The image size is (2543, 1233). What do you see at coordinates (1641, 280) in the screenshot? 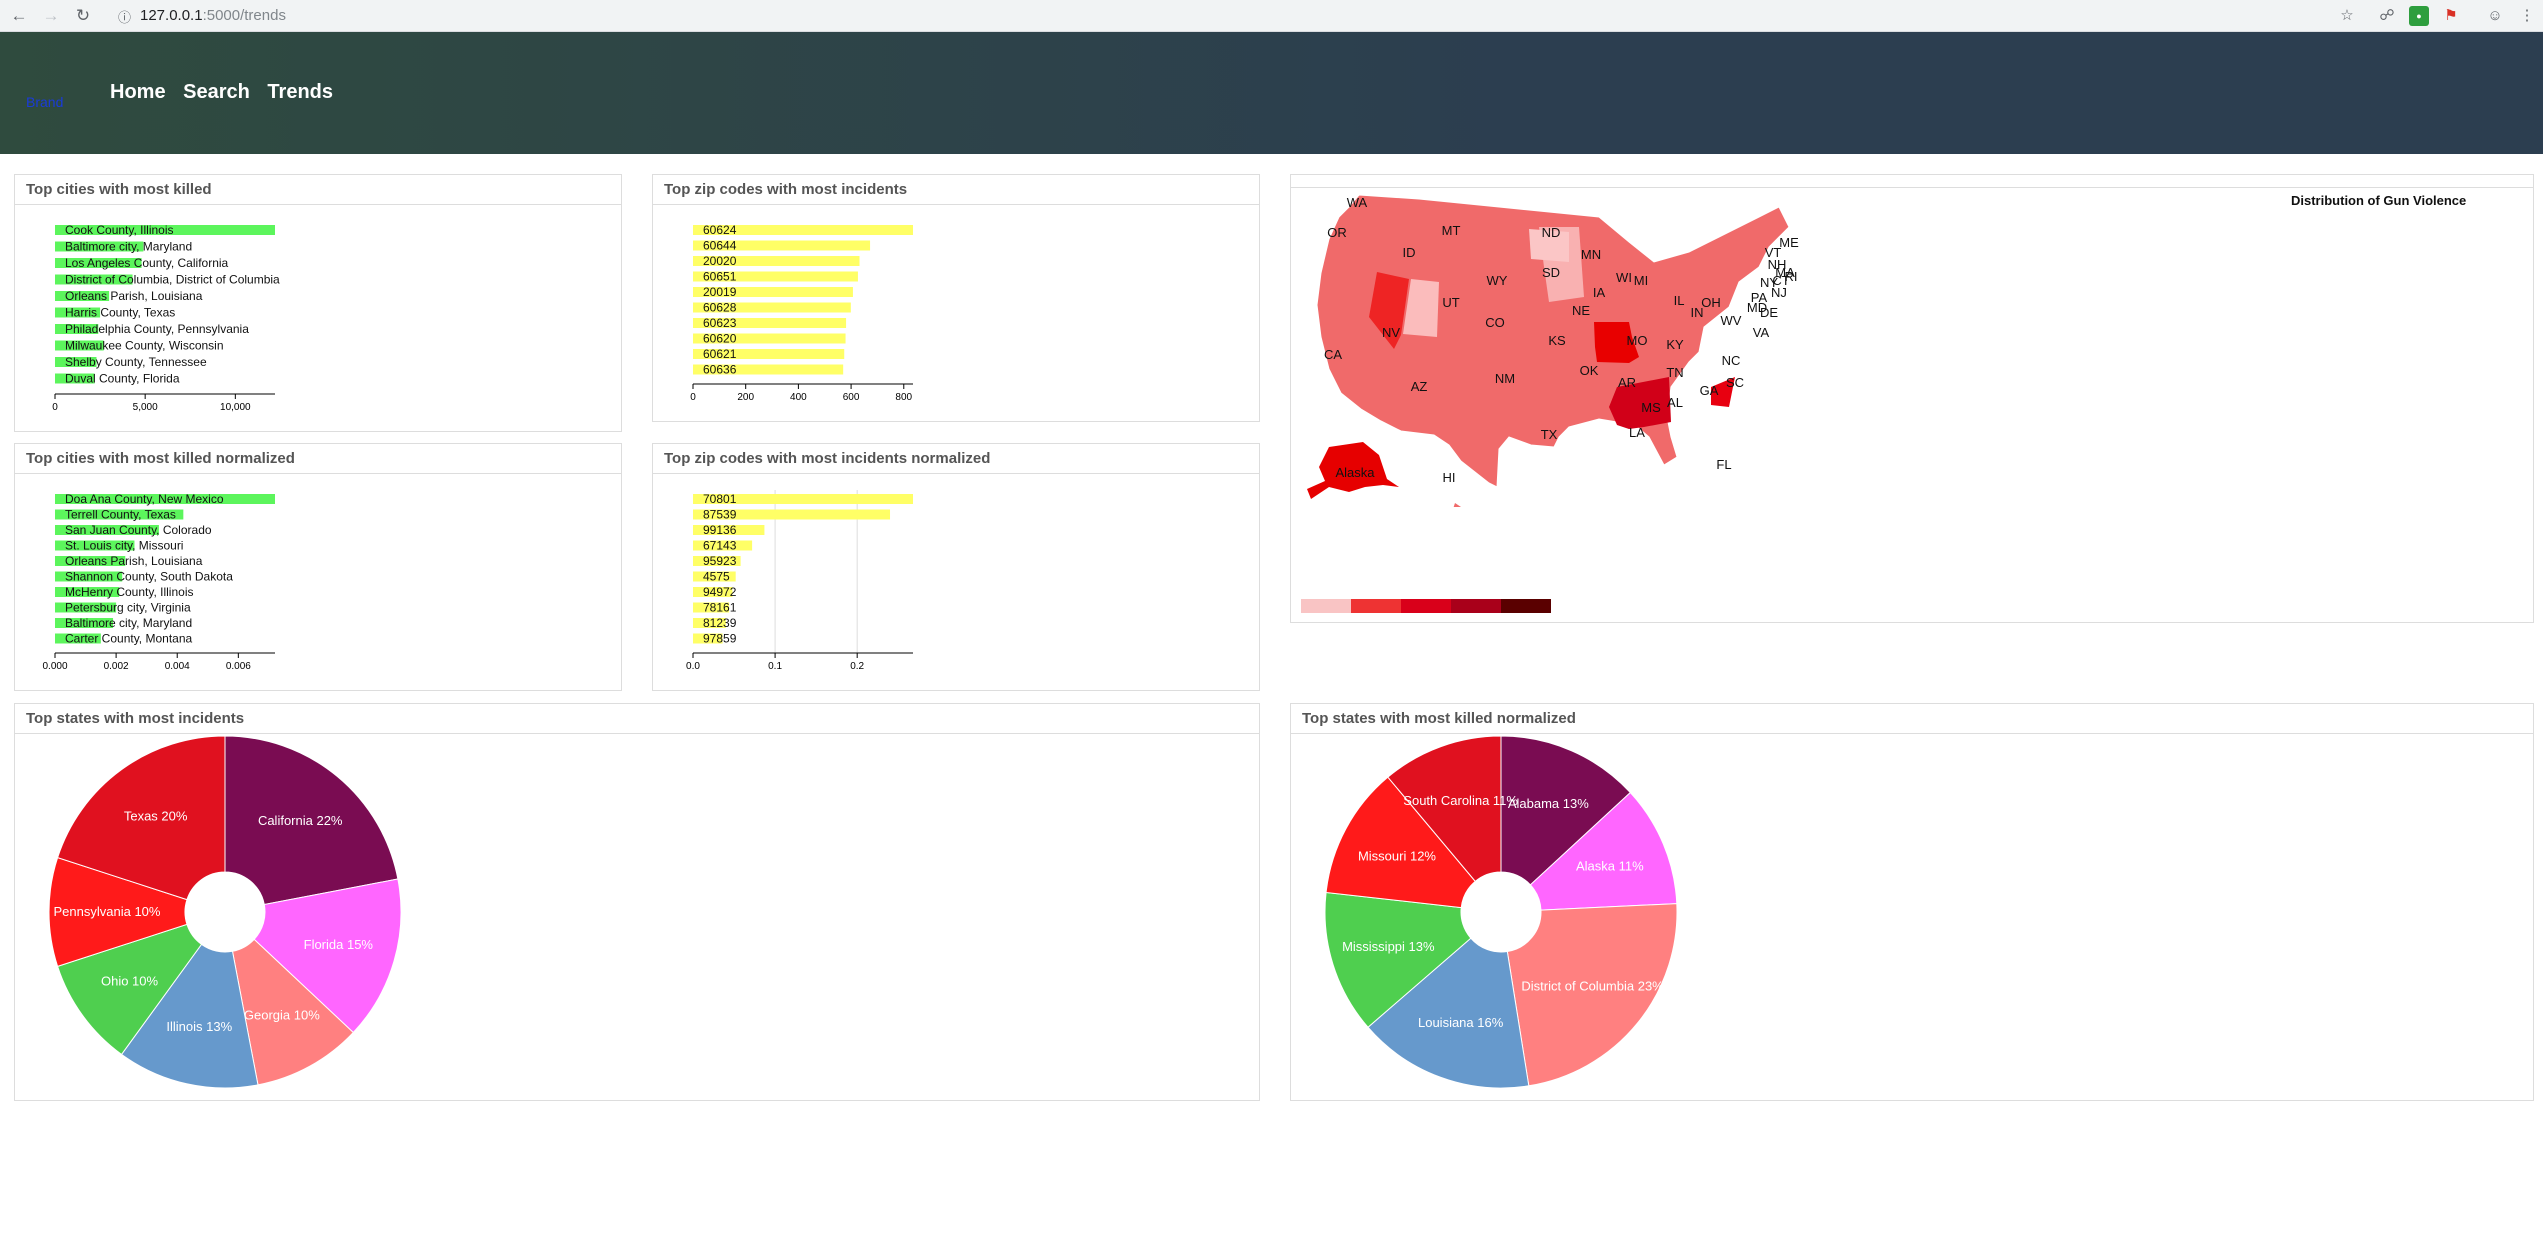
I see `map-state-label: MI` at bounding box center [1641, 280].